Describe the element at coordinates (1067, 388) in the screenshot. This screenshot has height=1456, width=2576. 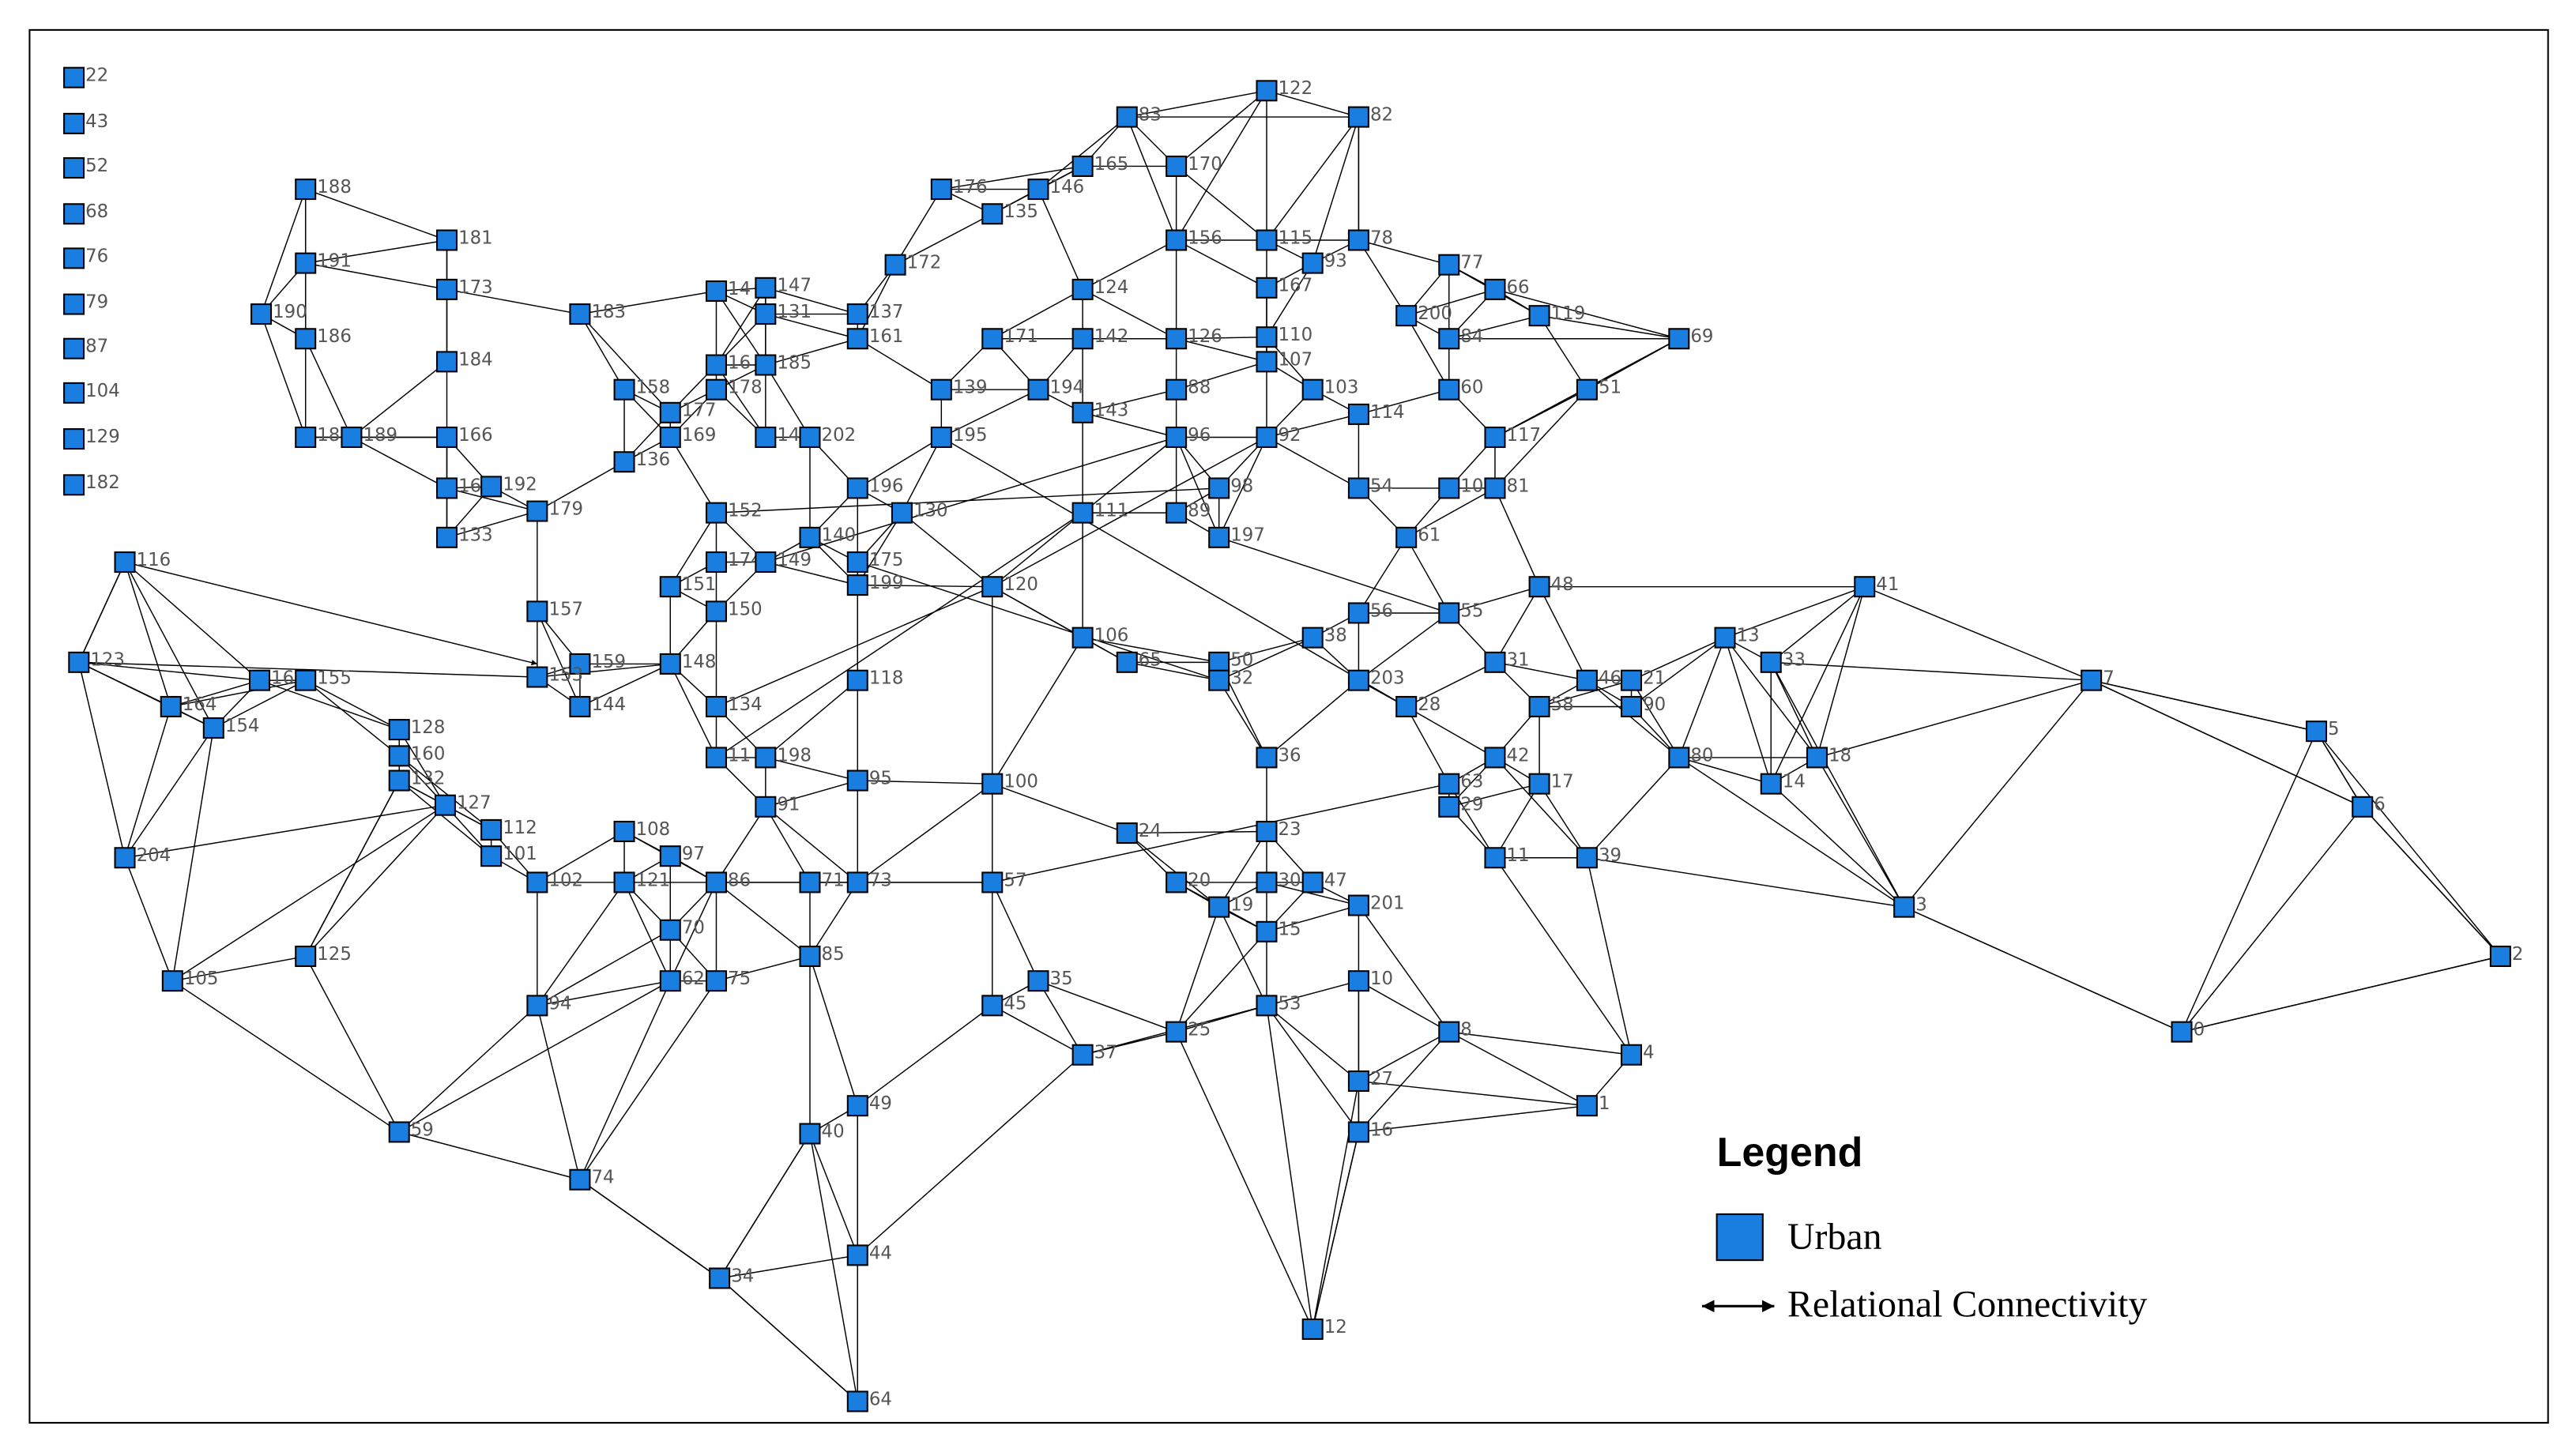
I see `node-label: 194` at that location.